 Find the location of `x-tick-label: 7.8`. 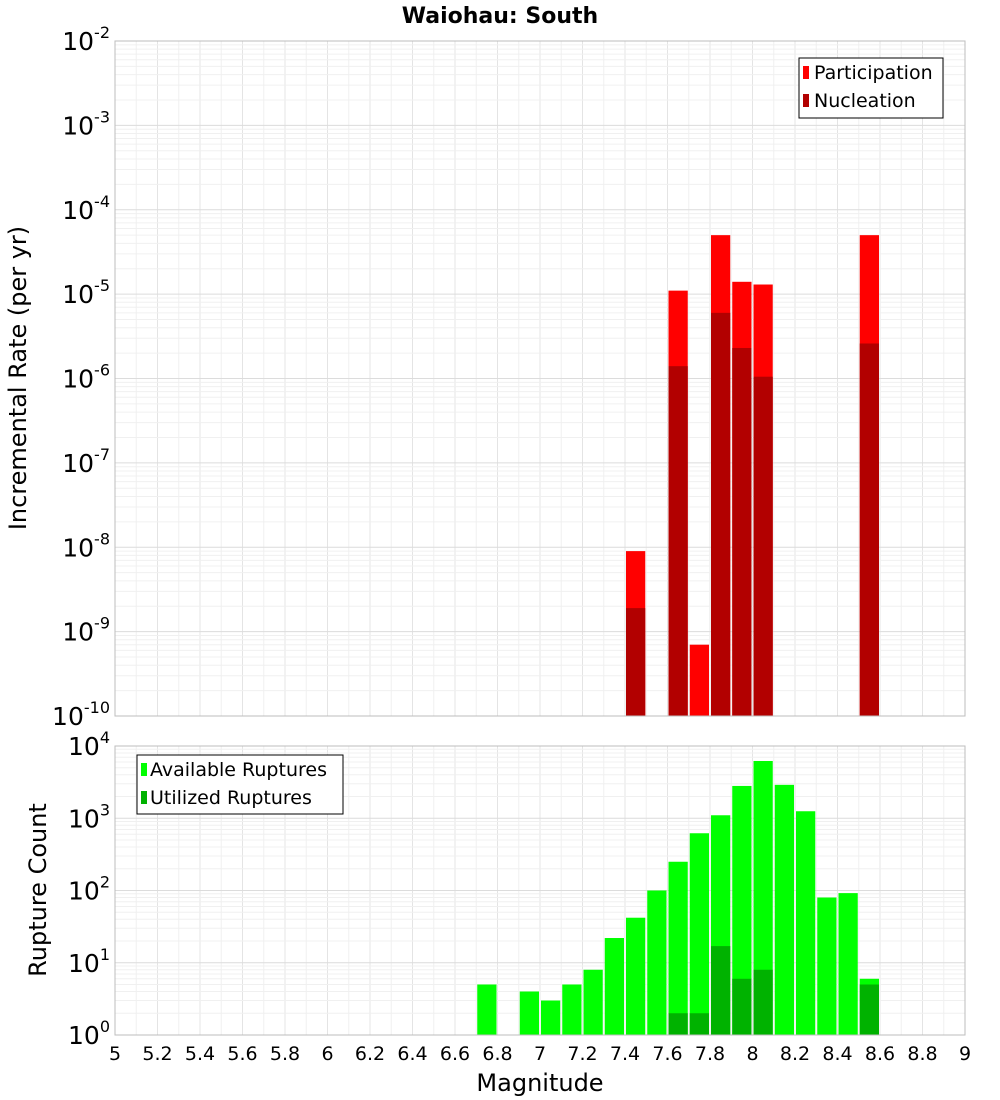

x-tick-label: 7.8 is located at coordinates (710, 1054).